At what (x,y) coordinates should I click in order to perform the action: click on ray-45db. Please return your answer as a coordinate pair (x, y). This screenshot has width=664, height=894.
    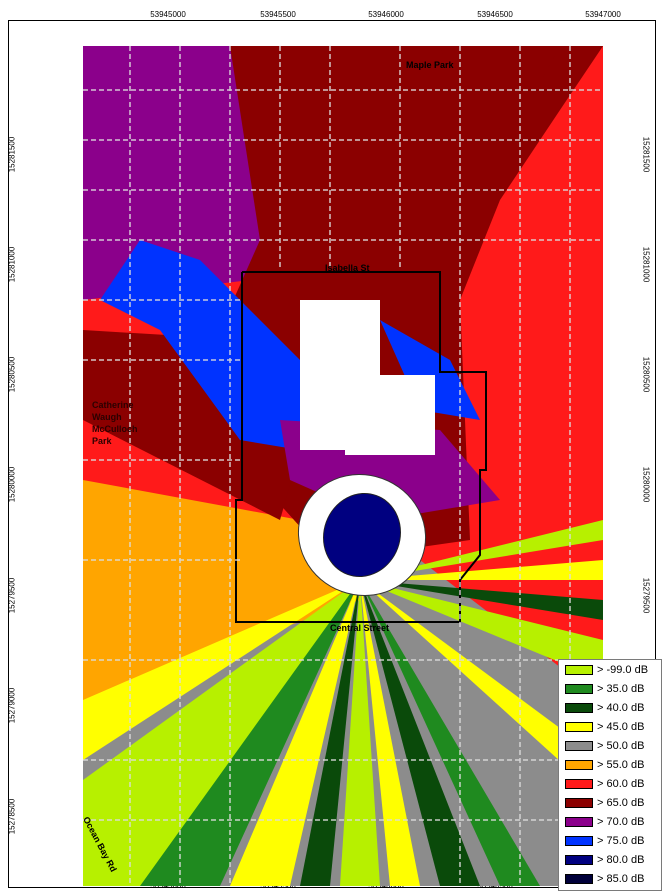
    Looking at the image, I should click on (295, 733).